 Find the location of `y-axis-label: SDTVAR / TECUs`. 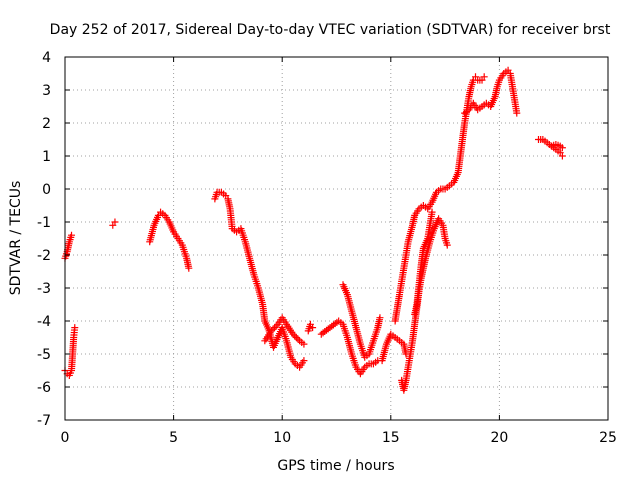

y-axis-label: SDTVAR / TECUs is located at coordinates (16, 238).